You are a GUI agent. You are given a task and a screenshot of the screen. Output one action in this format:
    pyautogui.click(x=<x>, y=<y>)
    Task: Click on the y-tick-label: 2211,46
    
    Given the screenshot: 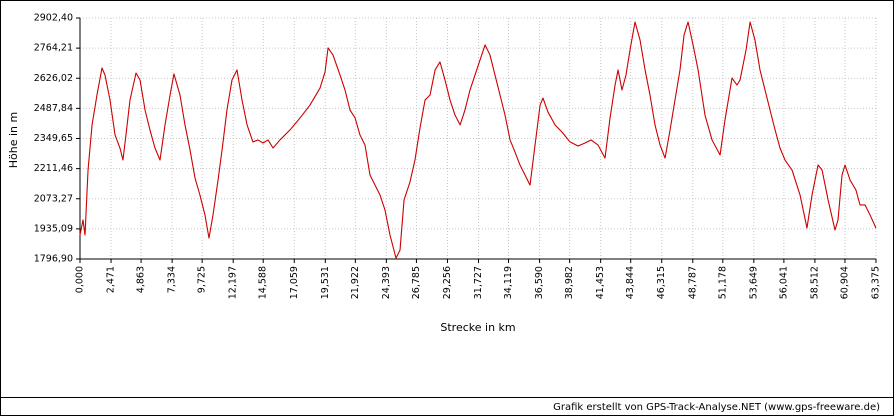 What is the action you would take?
    pyautogui.click(x=53, y=168)
    